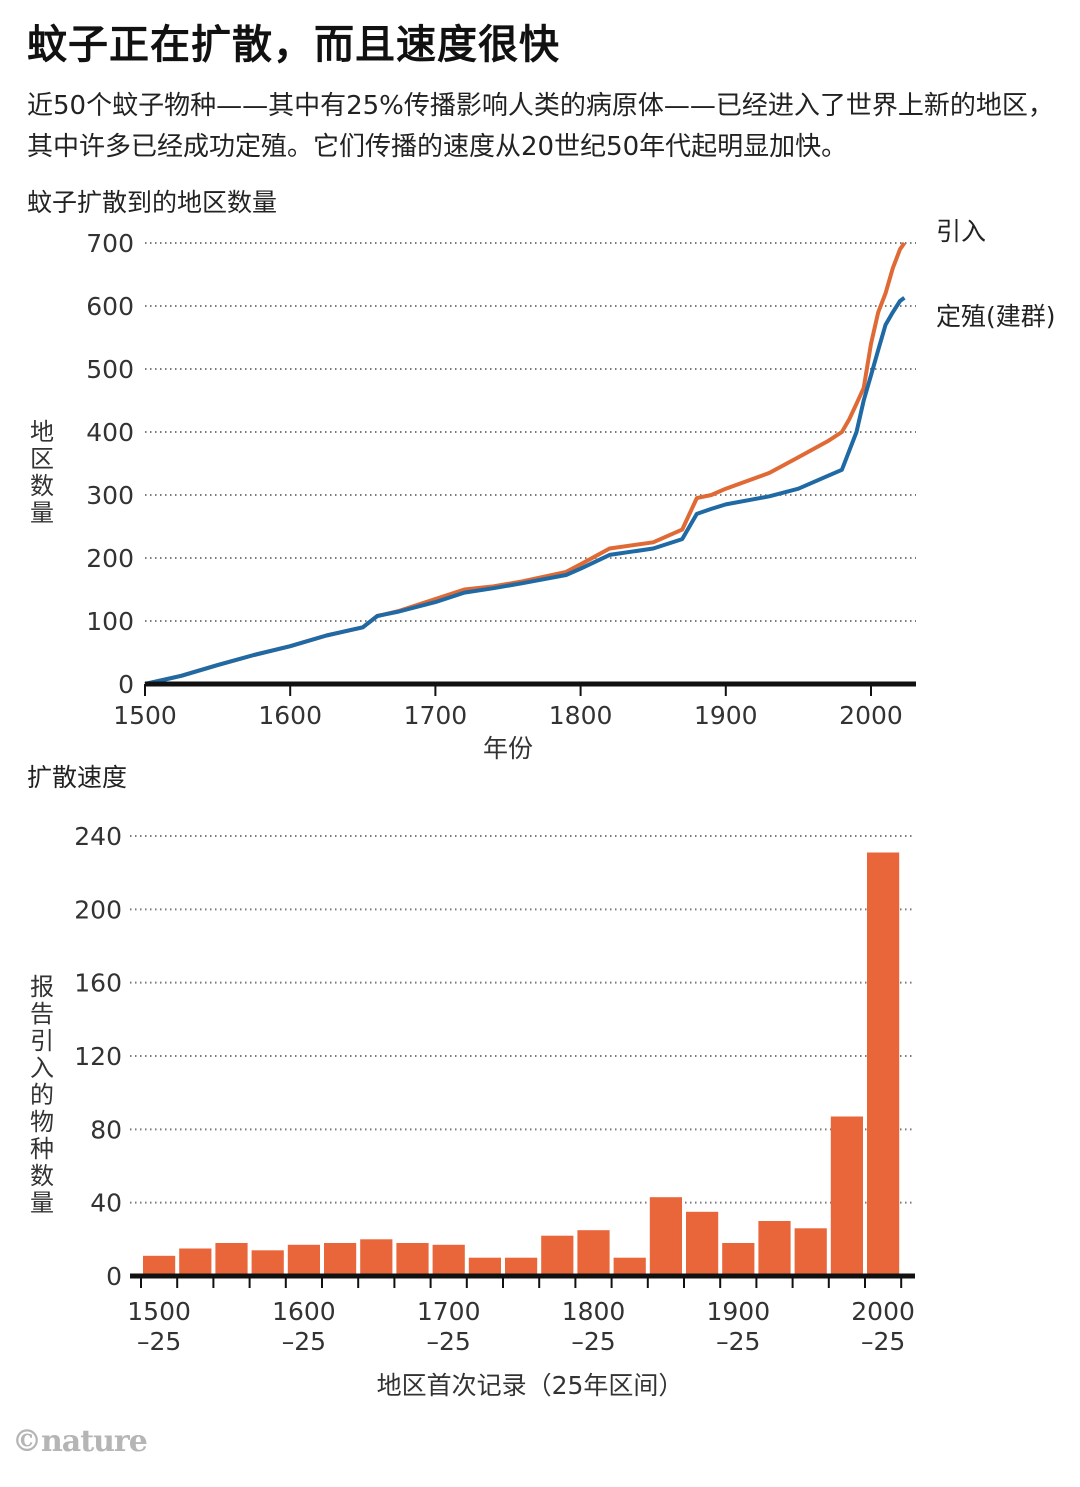 This screenshot has width=1080, height=1487. Describe the element at coordinates (110, 306) in the screenshot. I see `y-tick-label: 600` at that location.